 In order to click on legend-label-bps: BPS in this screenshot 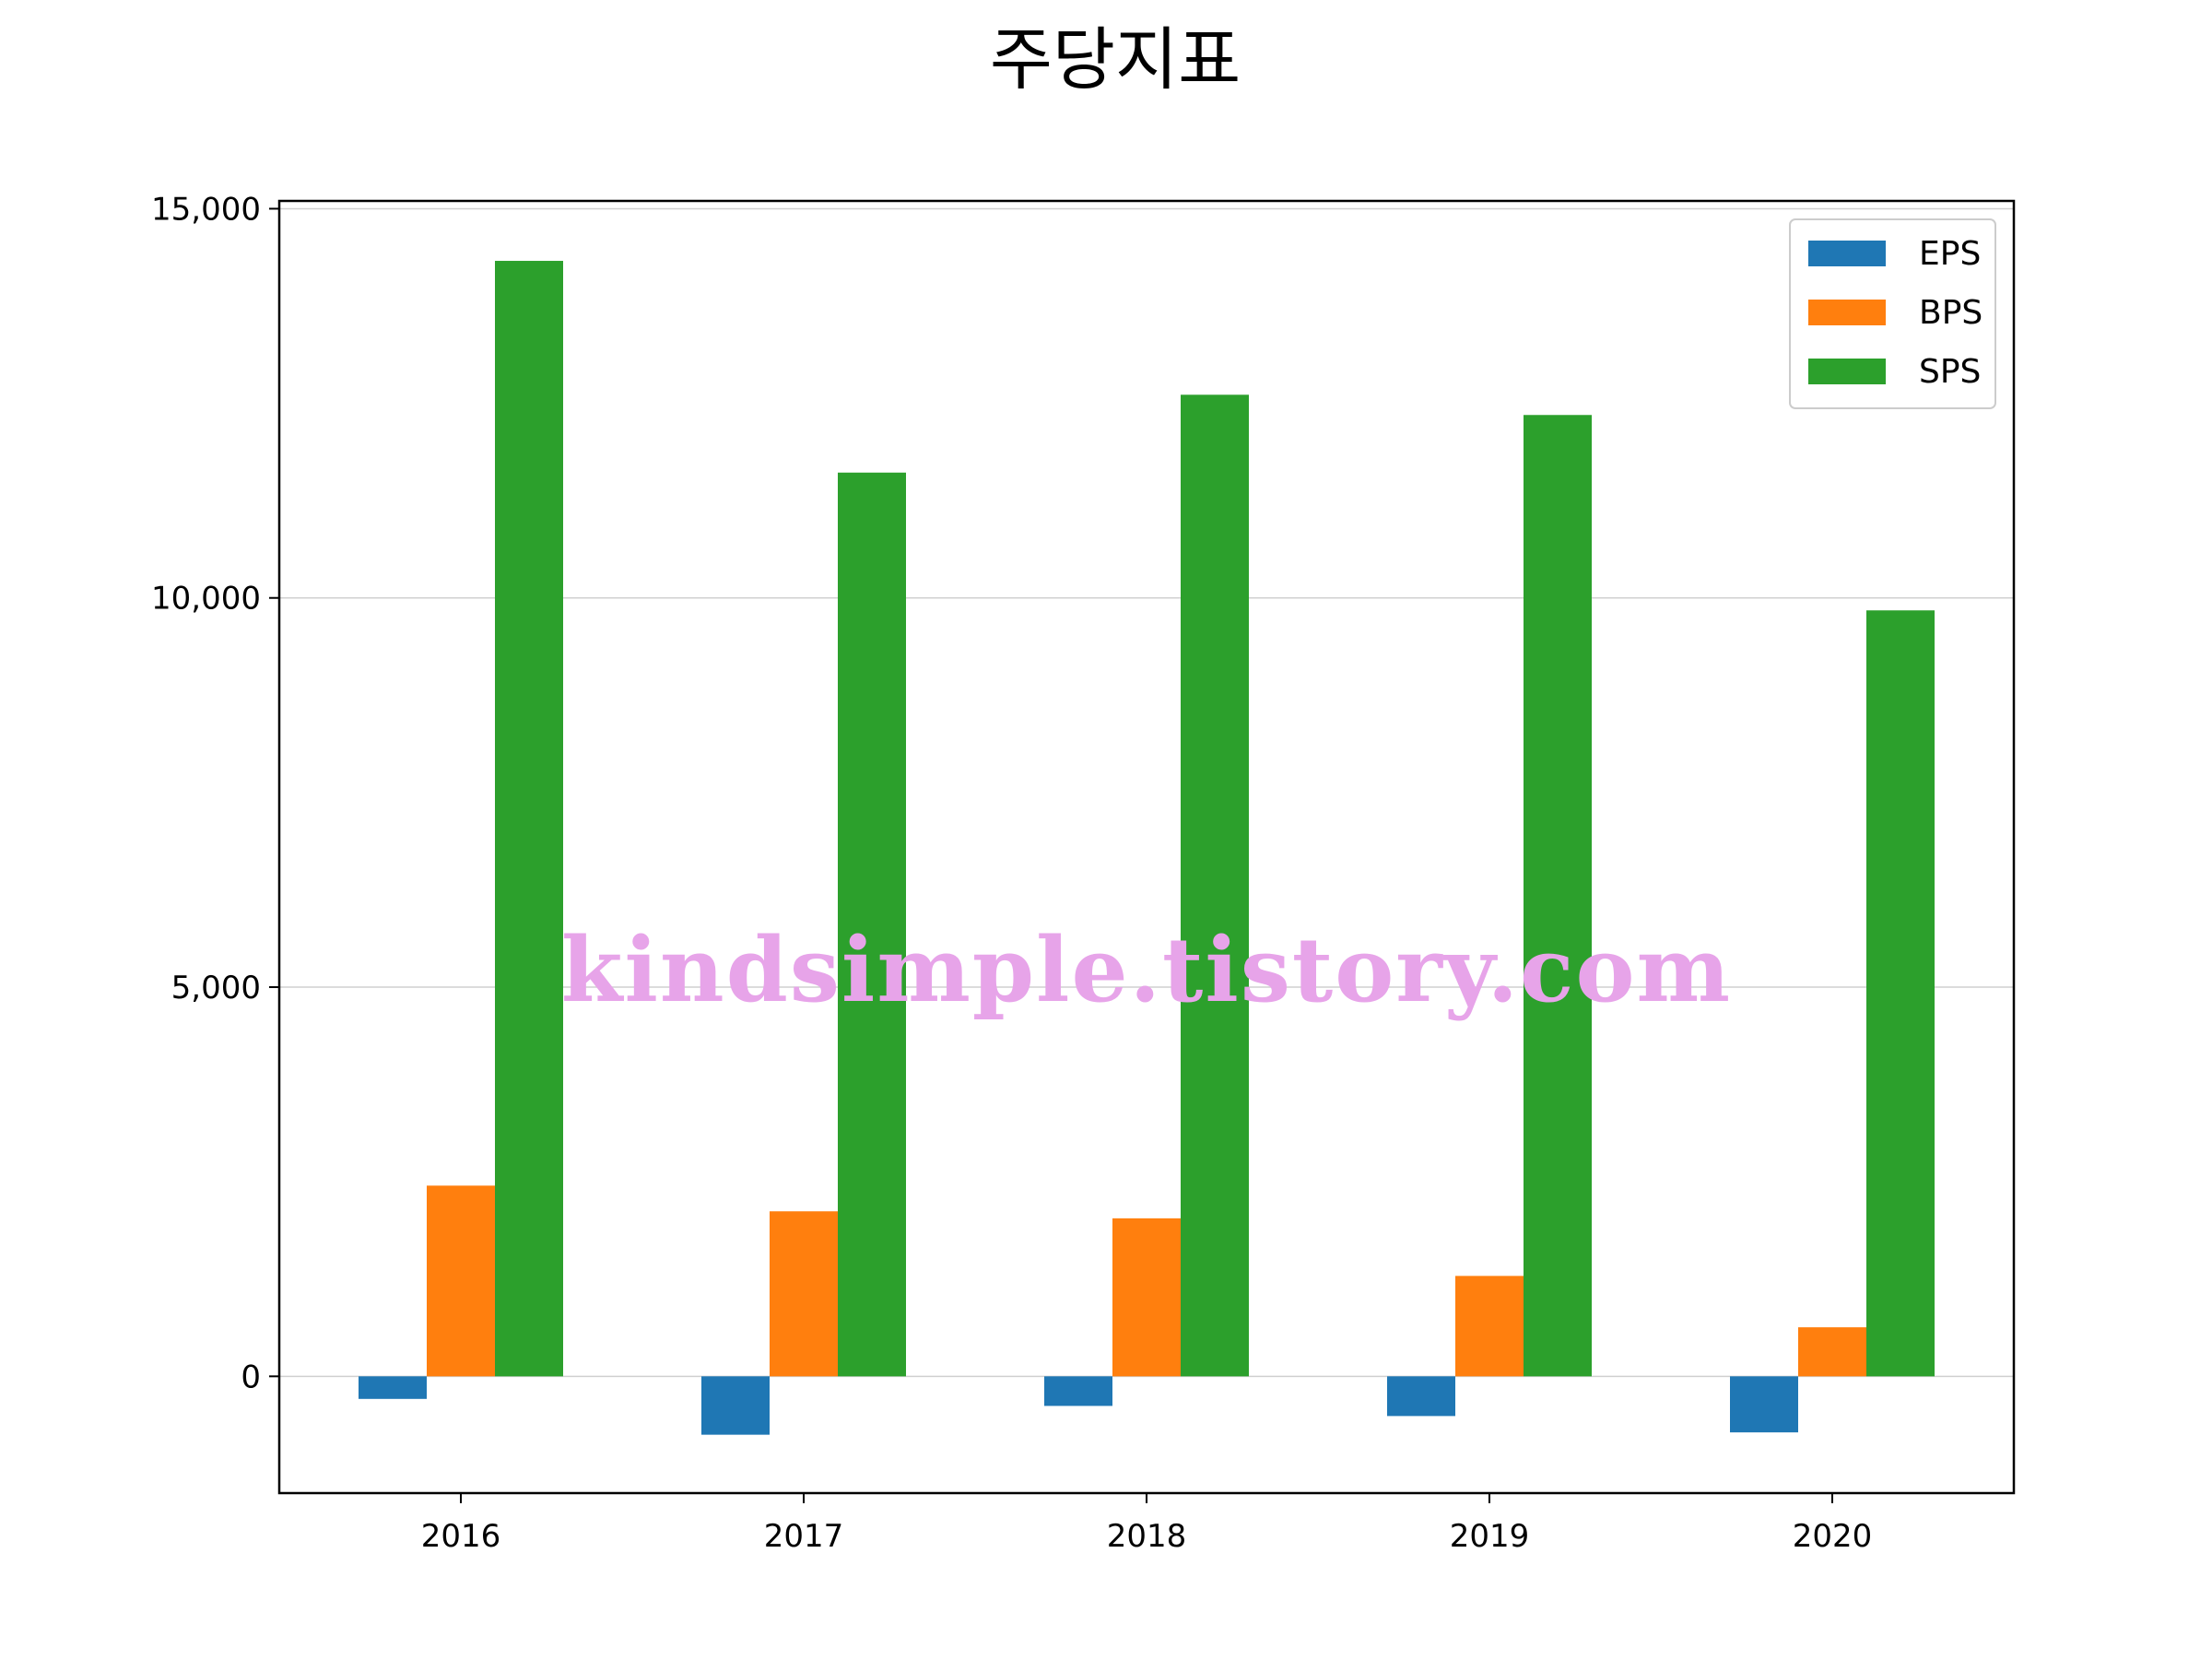, I will do `click(1951, 313)`.